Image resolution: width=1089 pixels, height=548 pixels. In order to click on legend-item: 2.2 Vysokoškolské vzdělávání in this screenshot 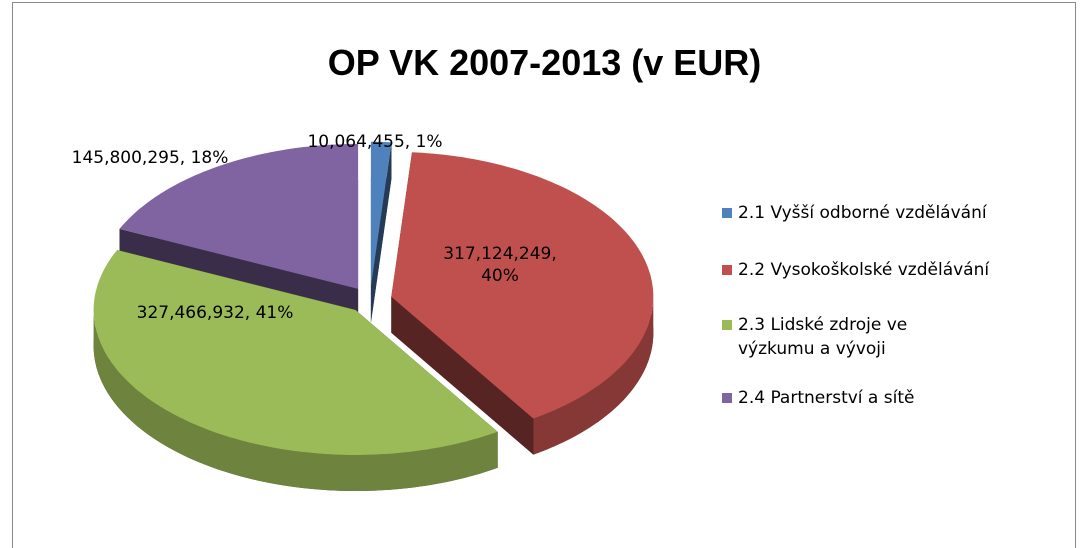, I will do `click(892, 270)`.